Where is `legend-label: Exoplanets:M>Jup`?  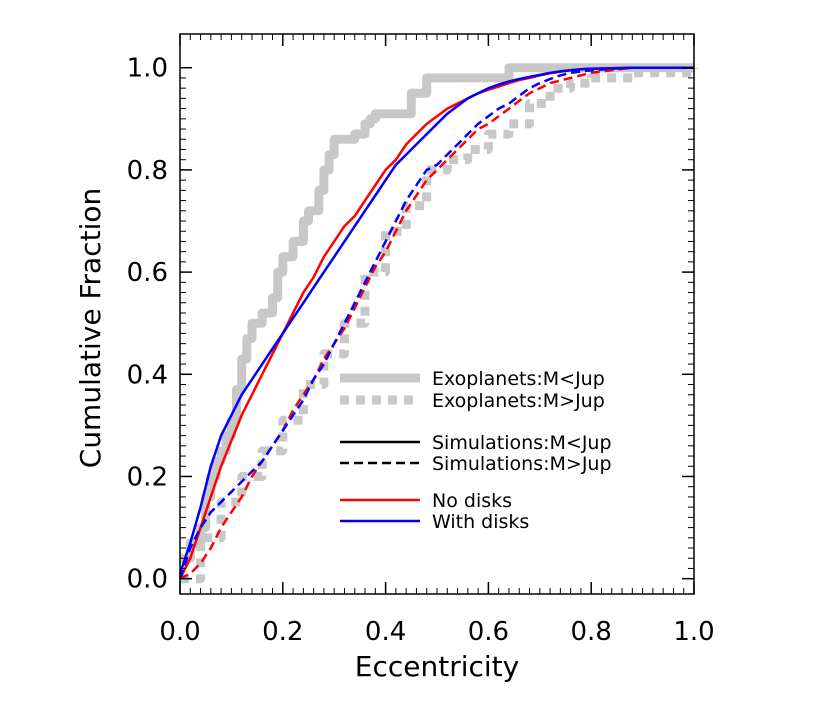
legend-label: Exoplanets:M>Jup is located at coordinates (518, 401).